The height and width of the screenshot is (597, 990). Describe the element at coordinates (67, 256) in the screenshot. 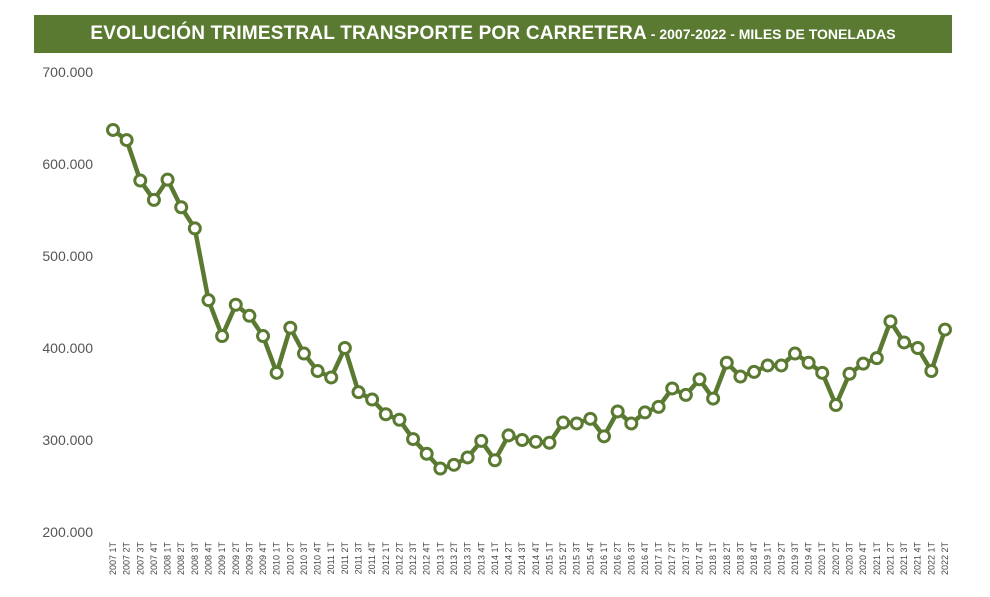

I see `y-tick-label: 500.000` at that location.